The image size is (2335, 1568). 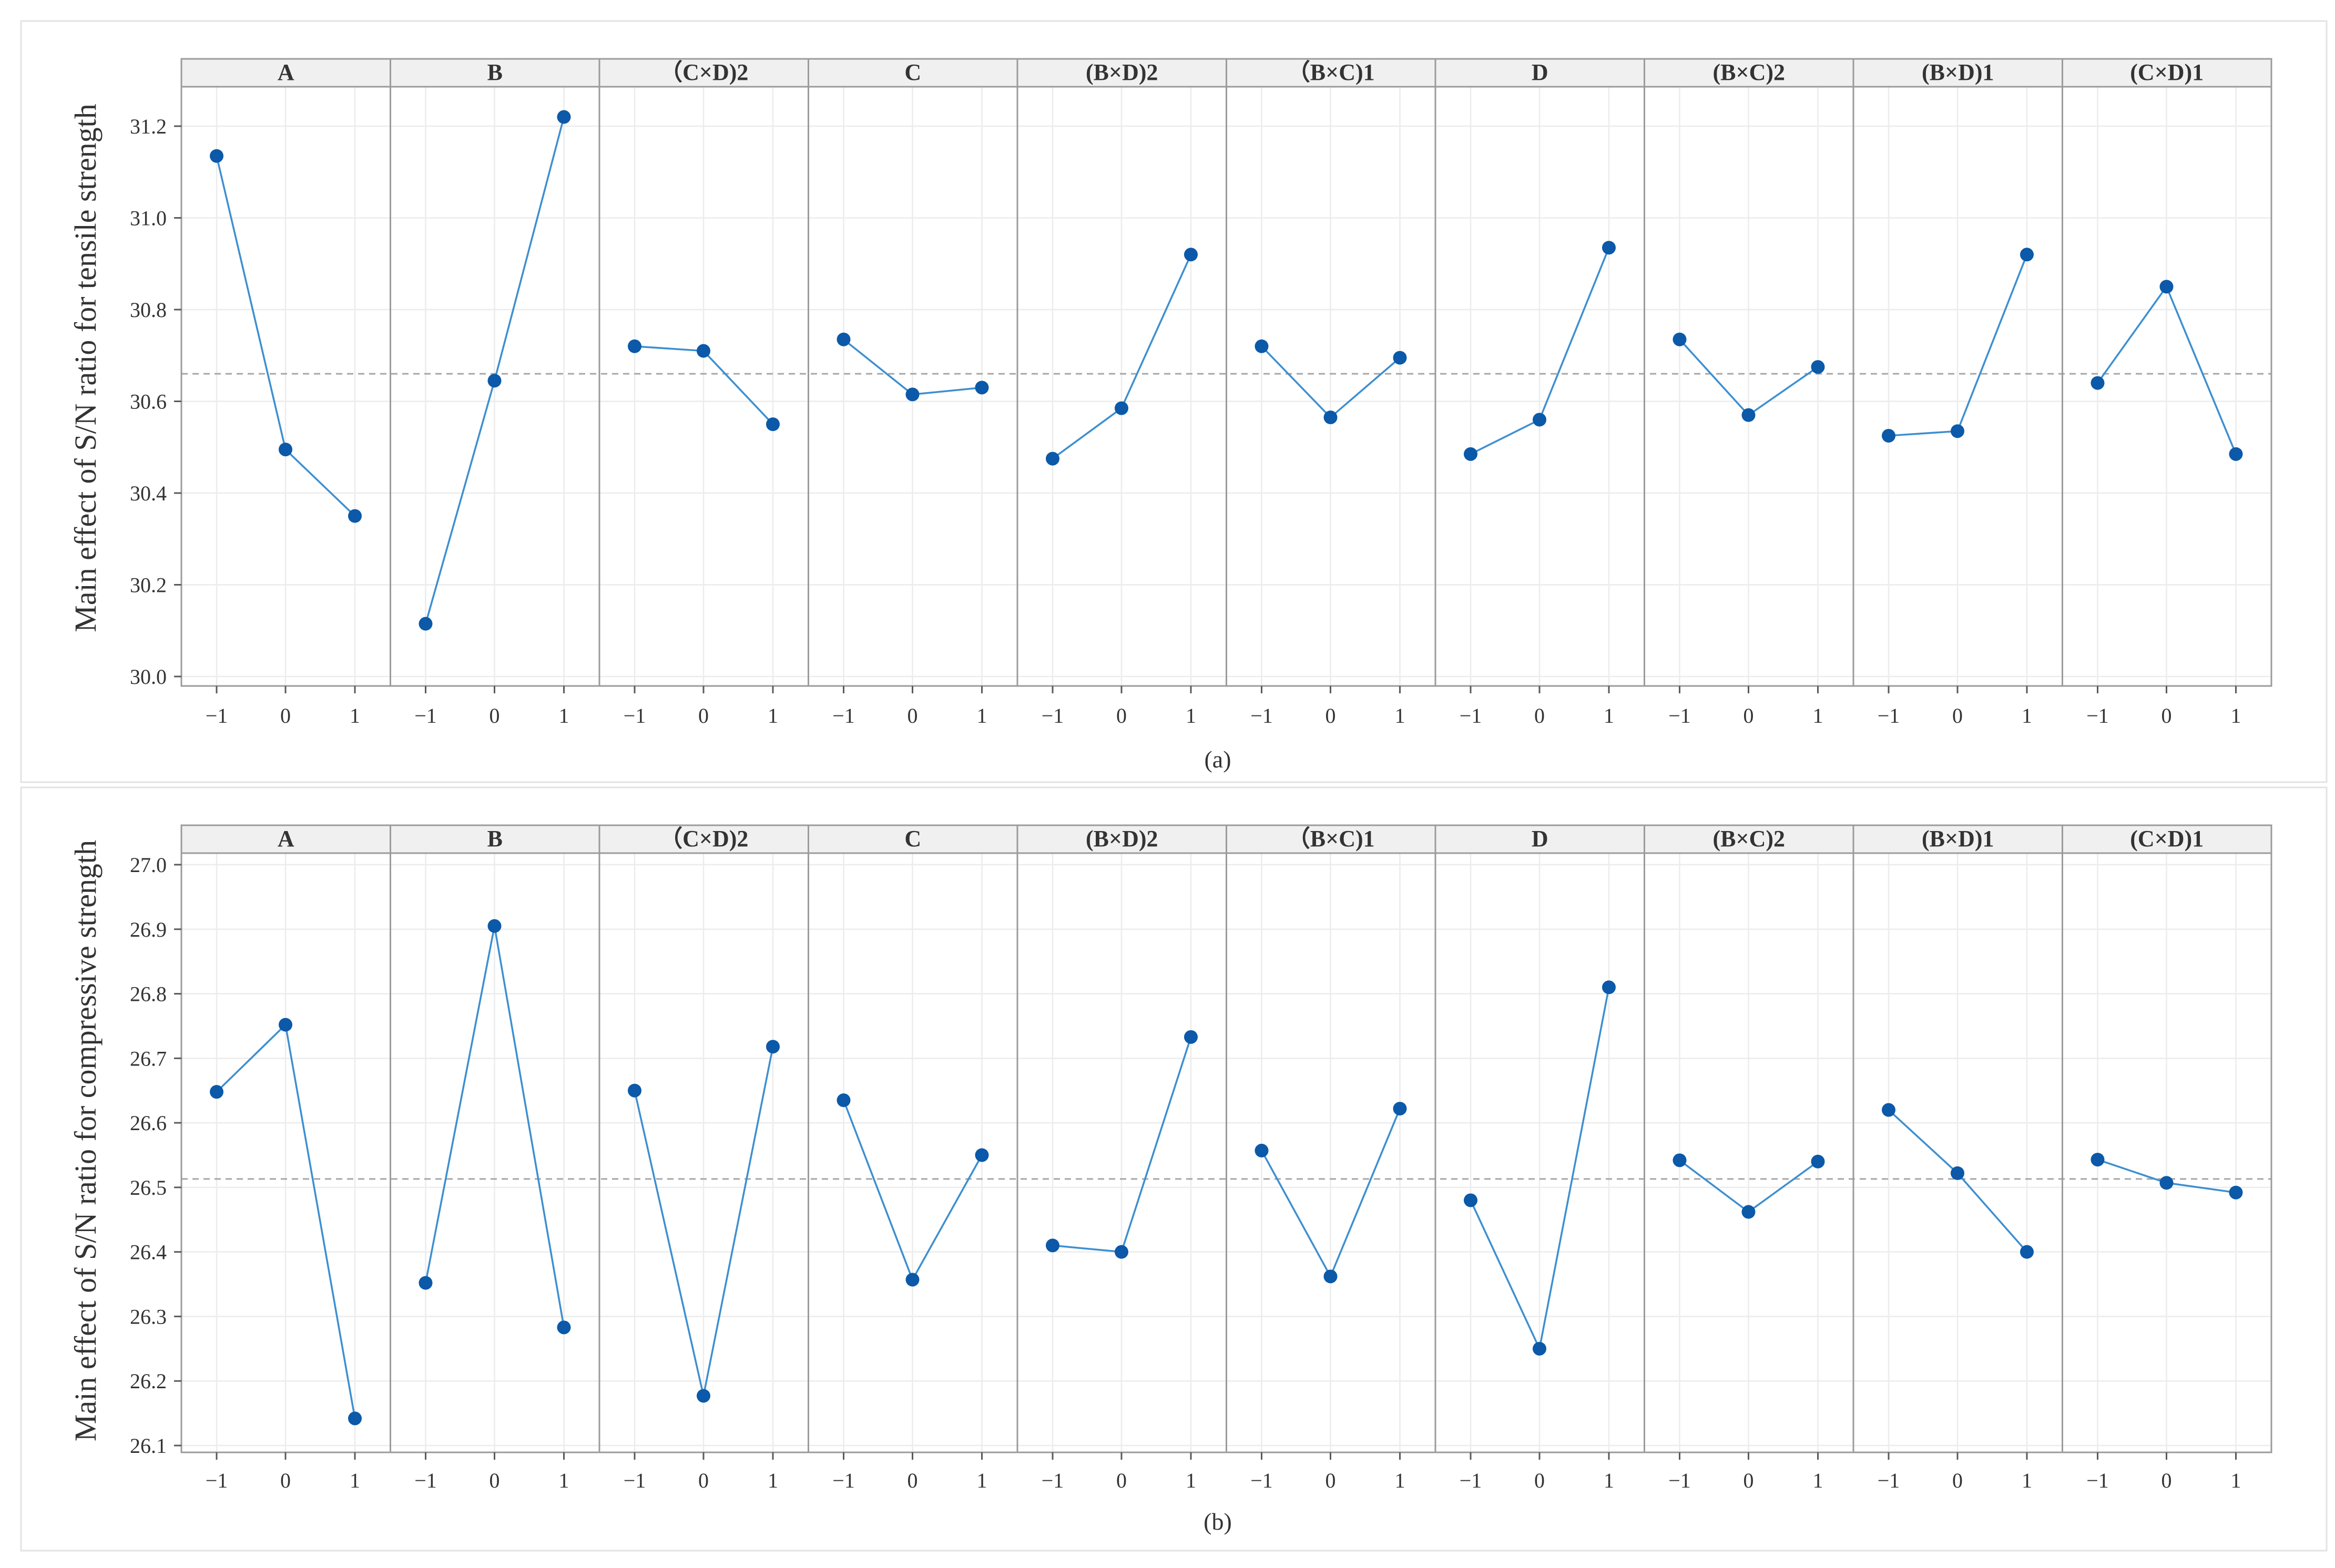 What do you see at coordinates (148, 1188) in the screenshot?
I see `y-tick-label: 26.5` at bounding box center [148, 1188].